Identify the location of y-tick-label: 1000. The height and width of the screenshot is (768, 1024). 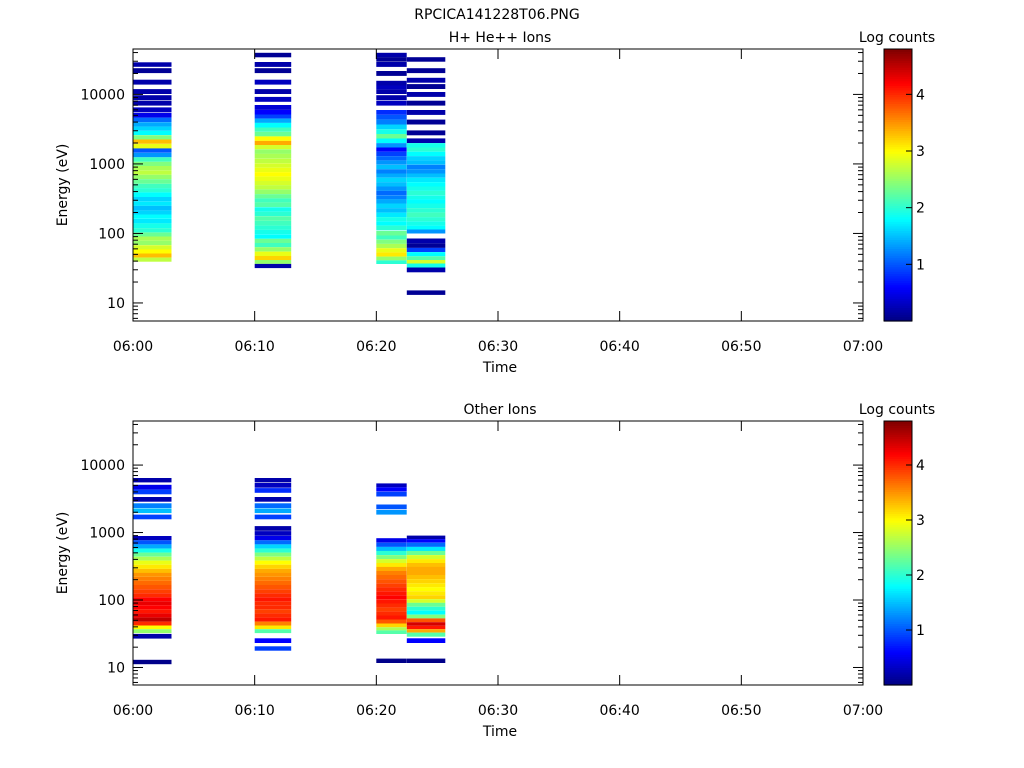
(107, 165).